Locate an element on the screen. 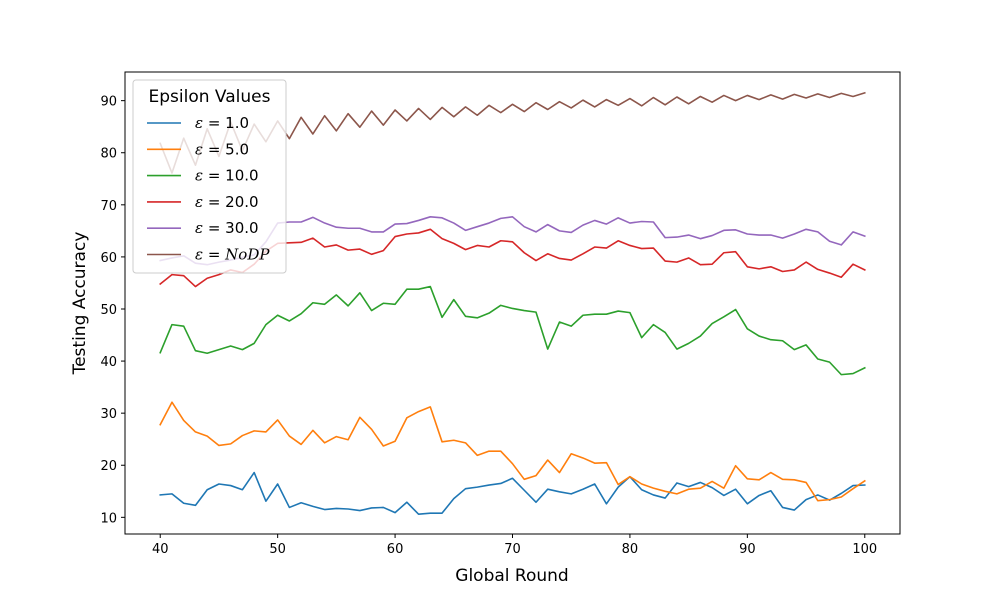 This screenshot has height=600, width=1000. y-tick-label: 20 is located at coordinates (108, 466).